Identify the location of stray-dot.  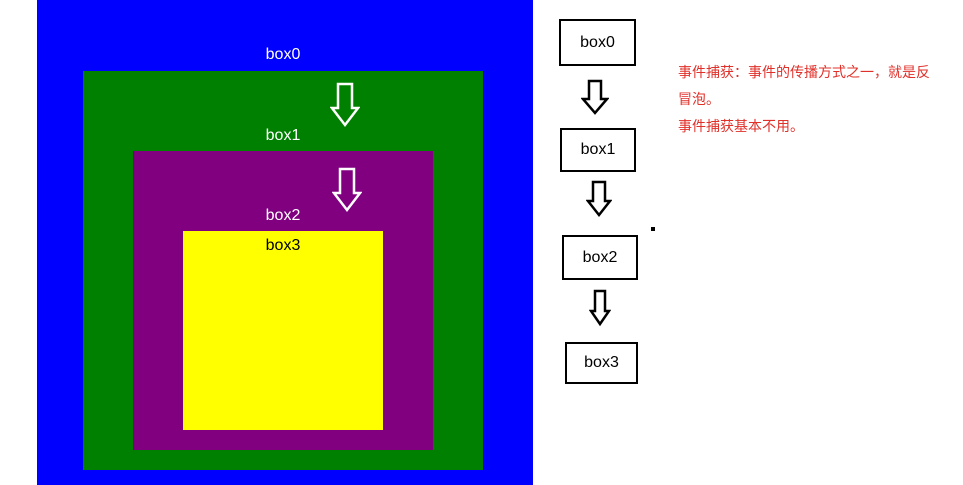
(653, 229).